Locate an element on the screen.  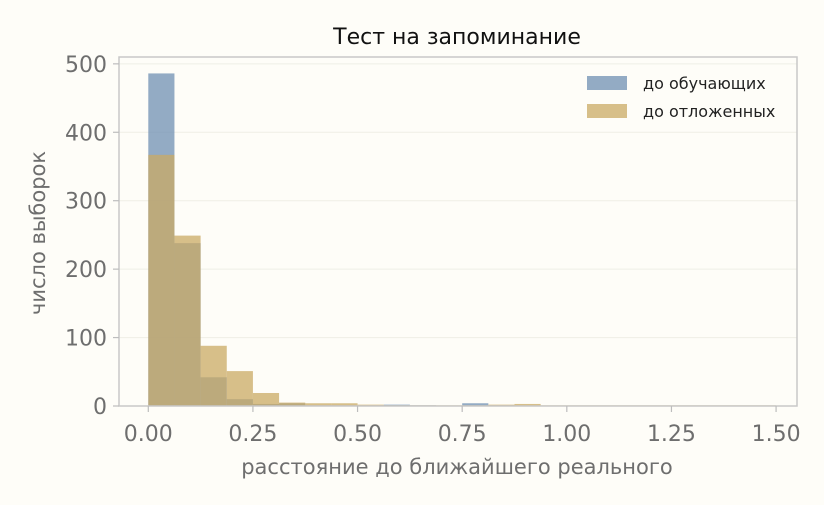
y-tick-label: 300 is located at coordinates (86, 202).